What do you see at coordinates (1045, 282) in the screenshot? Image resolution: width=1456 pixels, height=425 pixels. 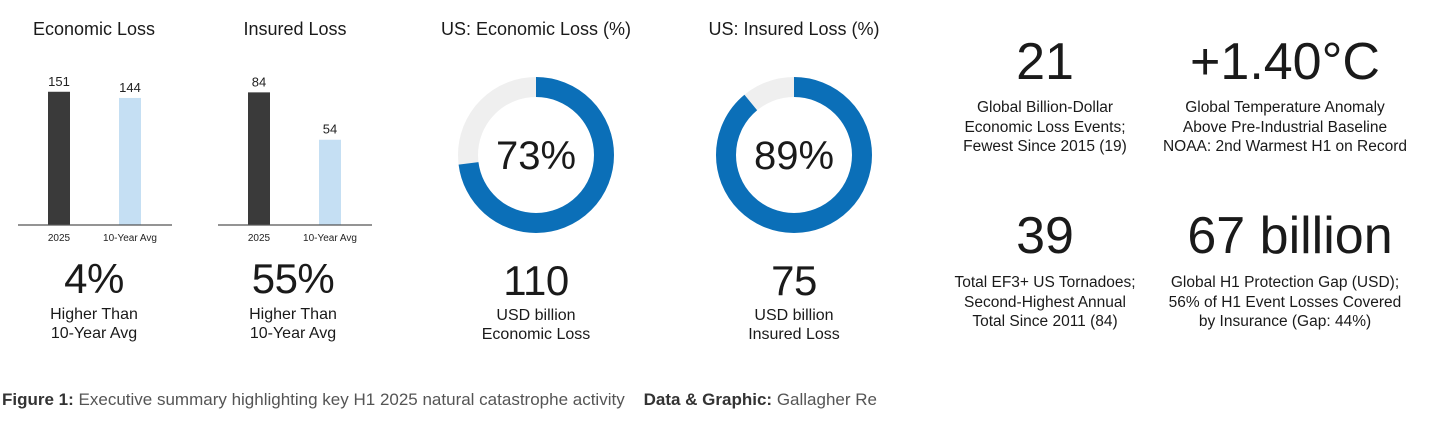 I see `stat-line: Total EF3+ US Tornadoes;` at bounding box center [1045, 282].